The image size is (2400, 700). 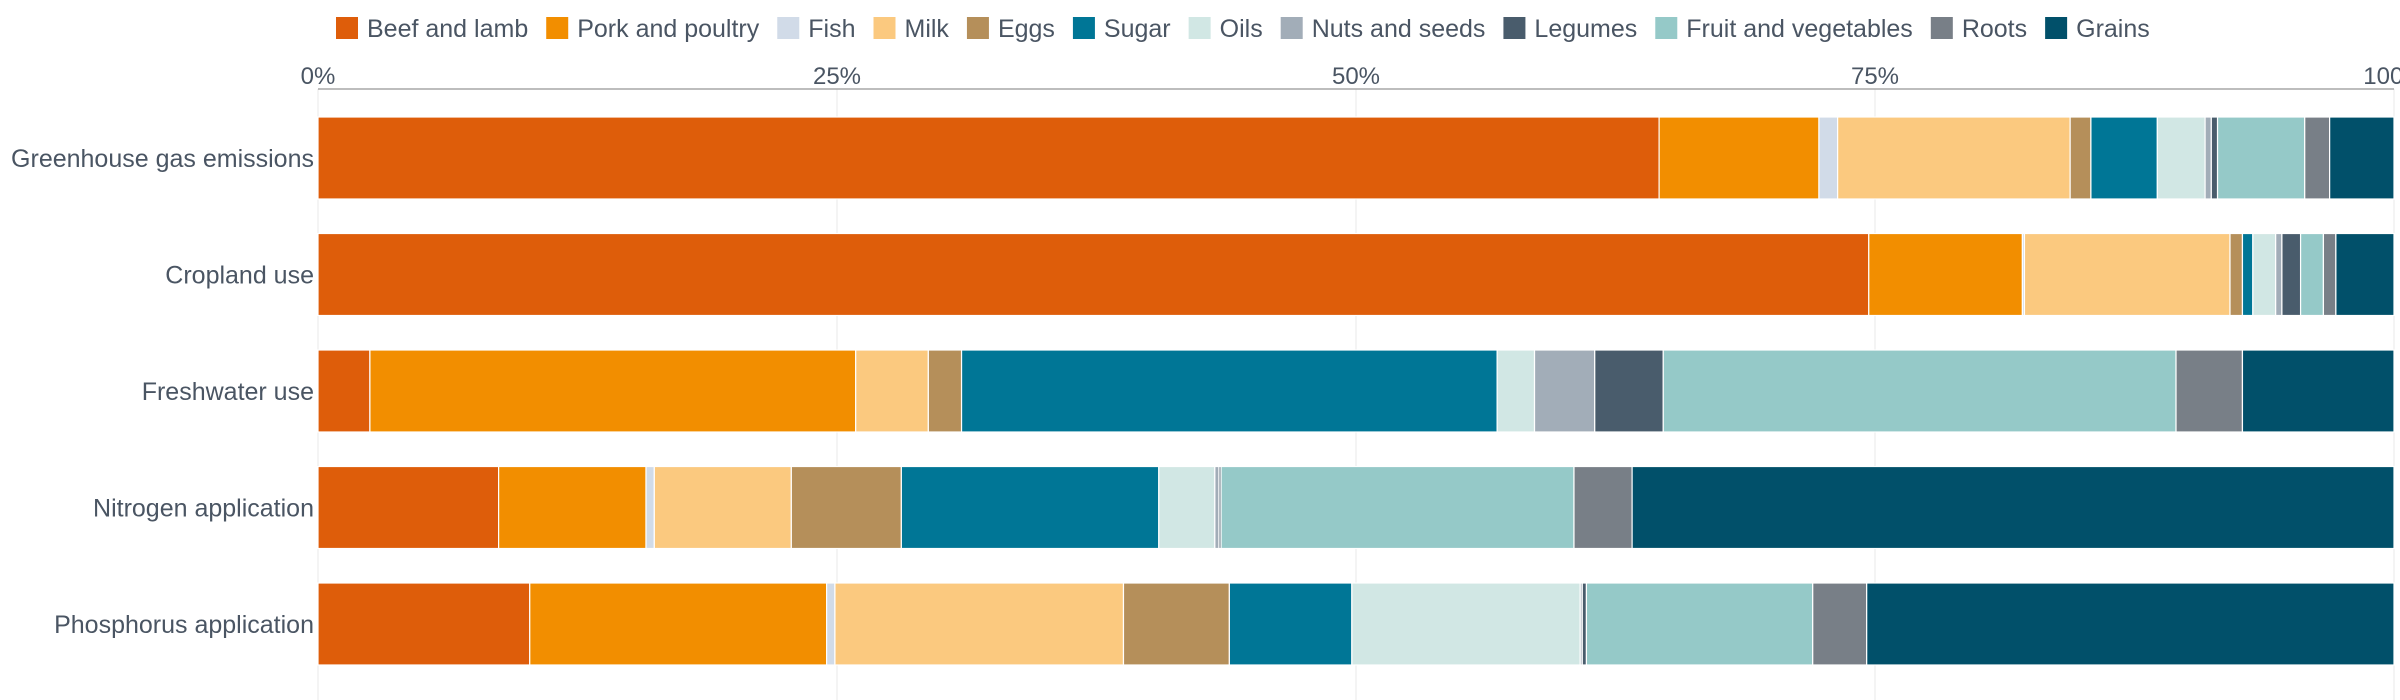 I want to click on bar-segment-nitrogen-application-fish, so click(x=650, y=507).